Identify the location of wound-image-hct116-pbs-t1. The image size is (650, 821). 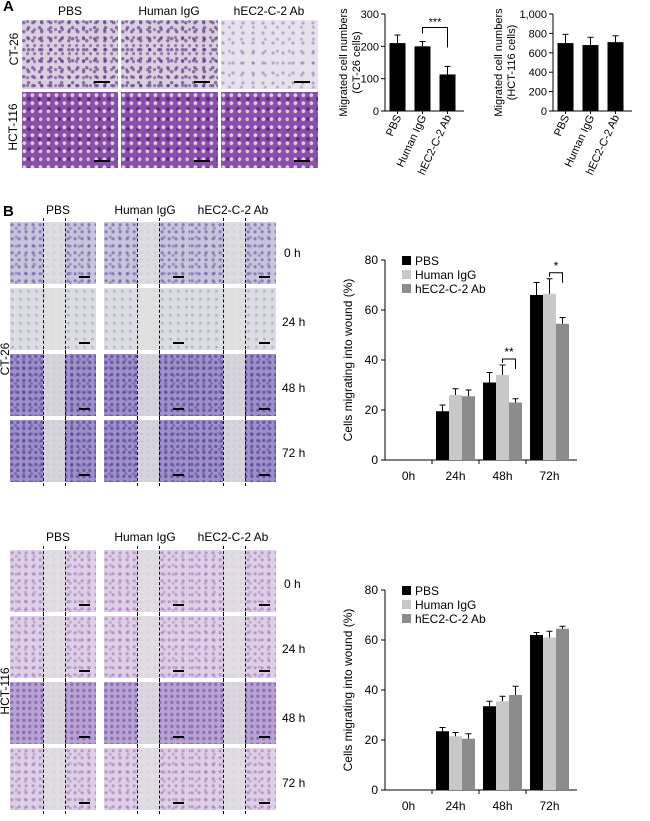
(53, 647).